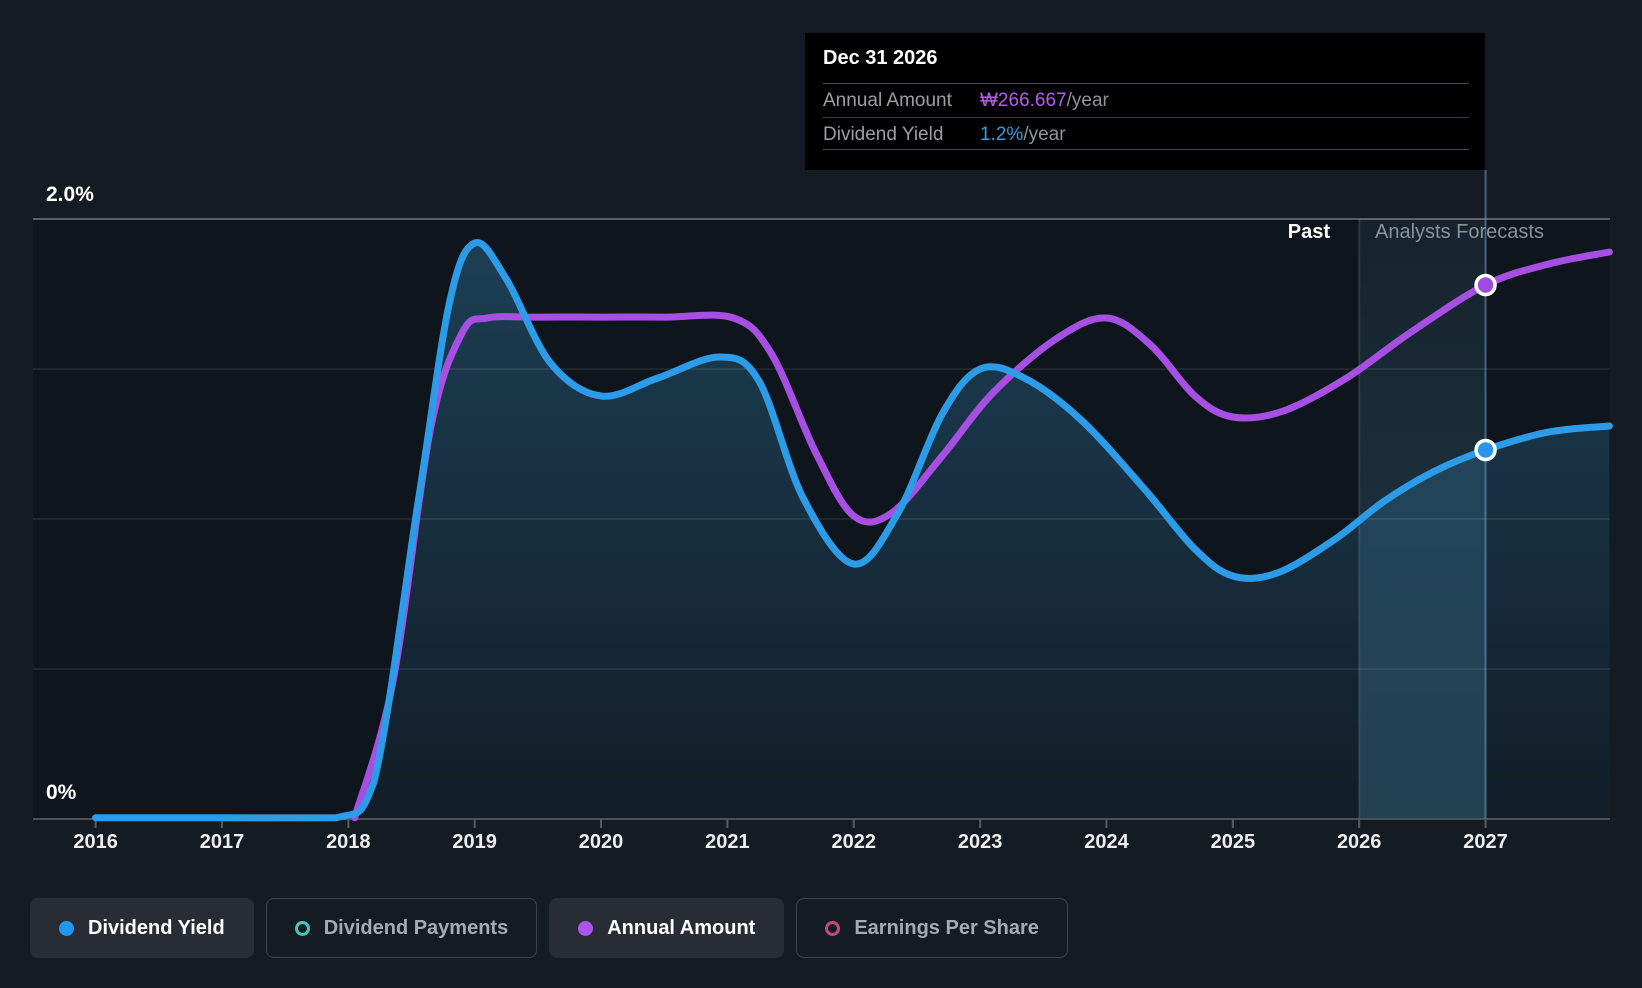  I want to click on x-axis-label-2025: 2025, so click(1233, 842).